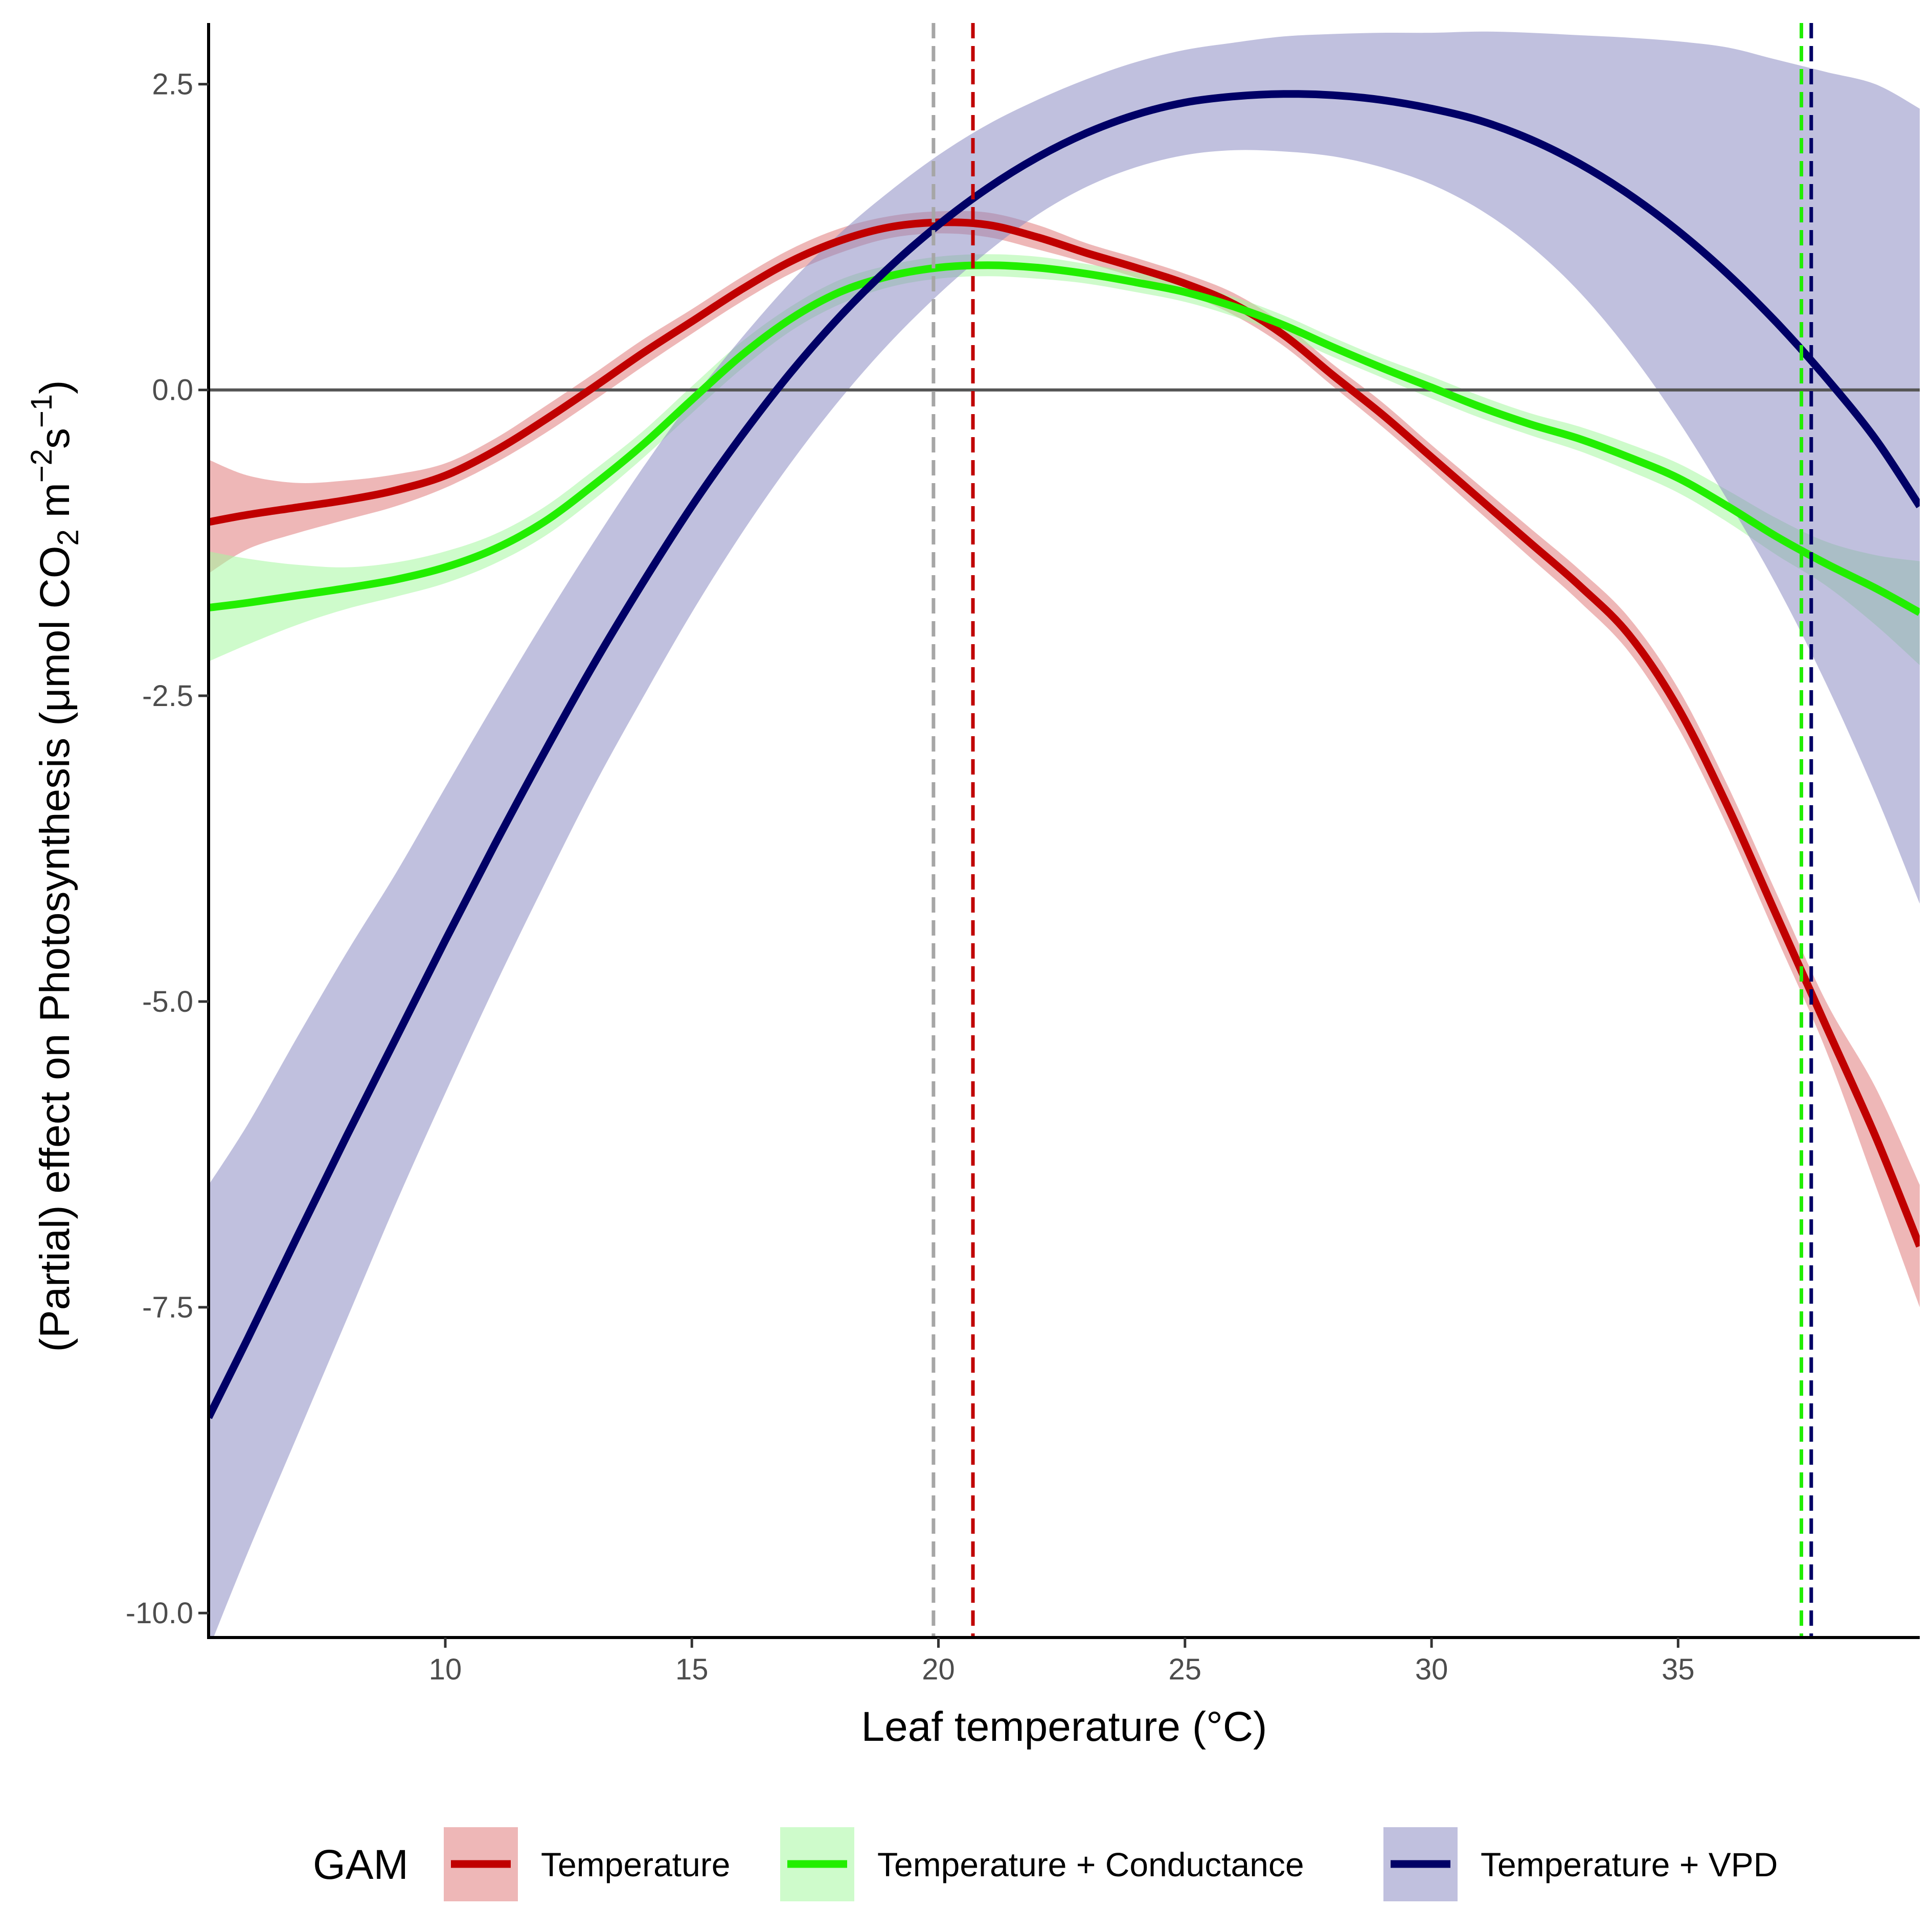 This screenshot has height=1932, width=1932. Describe the element at coordinates (167, 1307) in the screenshot. I see `y-tick-label: -7.5` at that location.